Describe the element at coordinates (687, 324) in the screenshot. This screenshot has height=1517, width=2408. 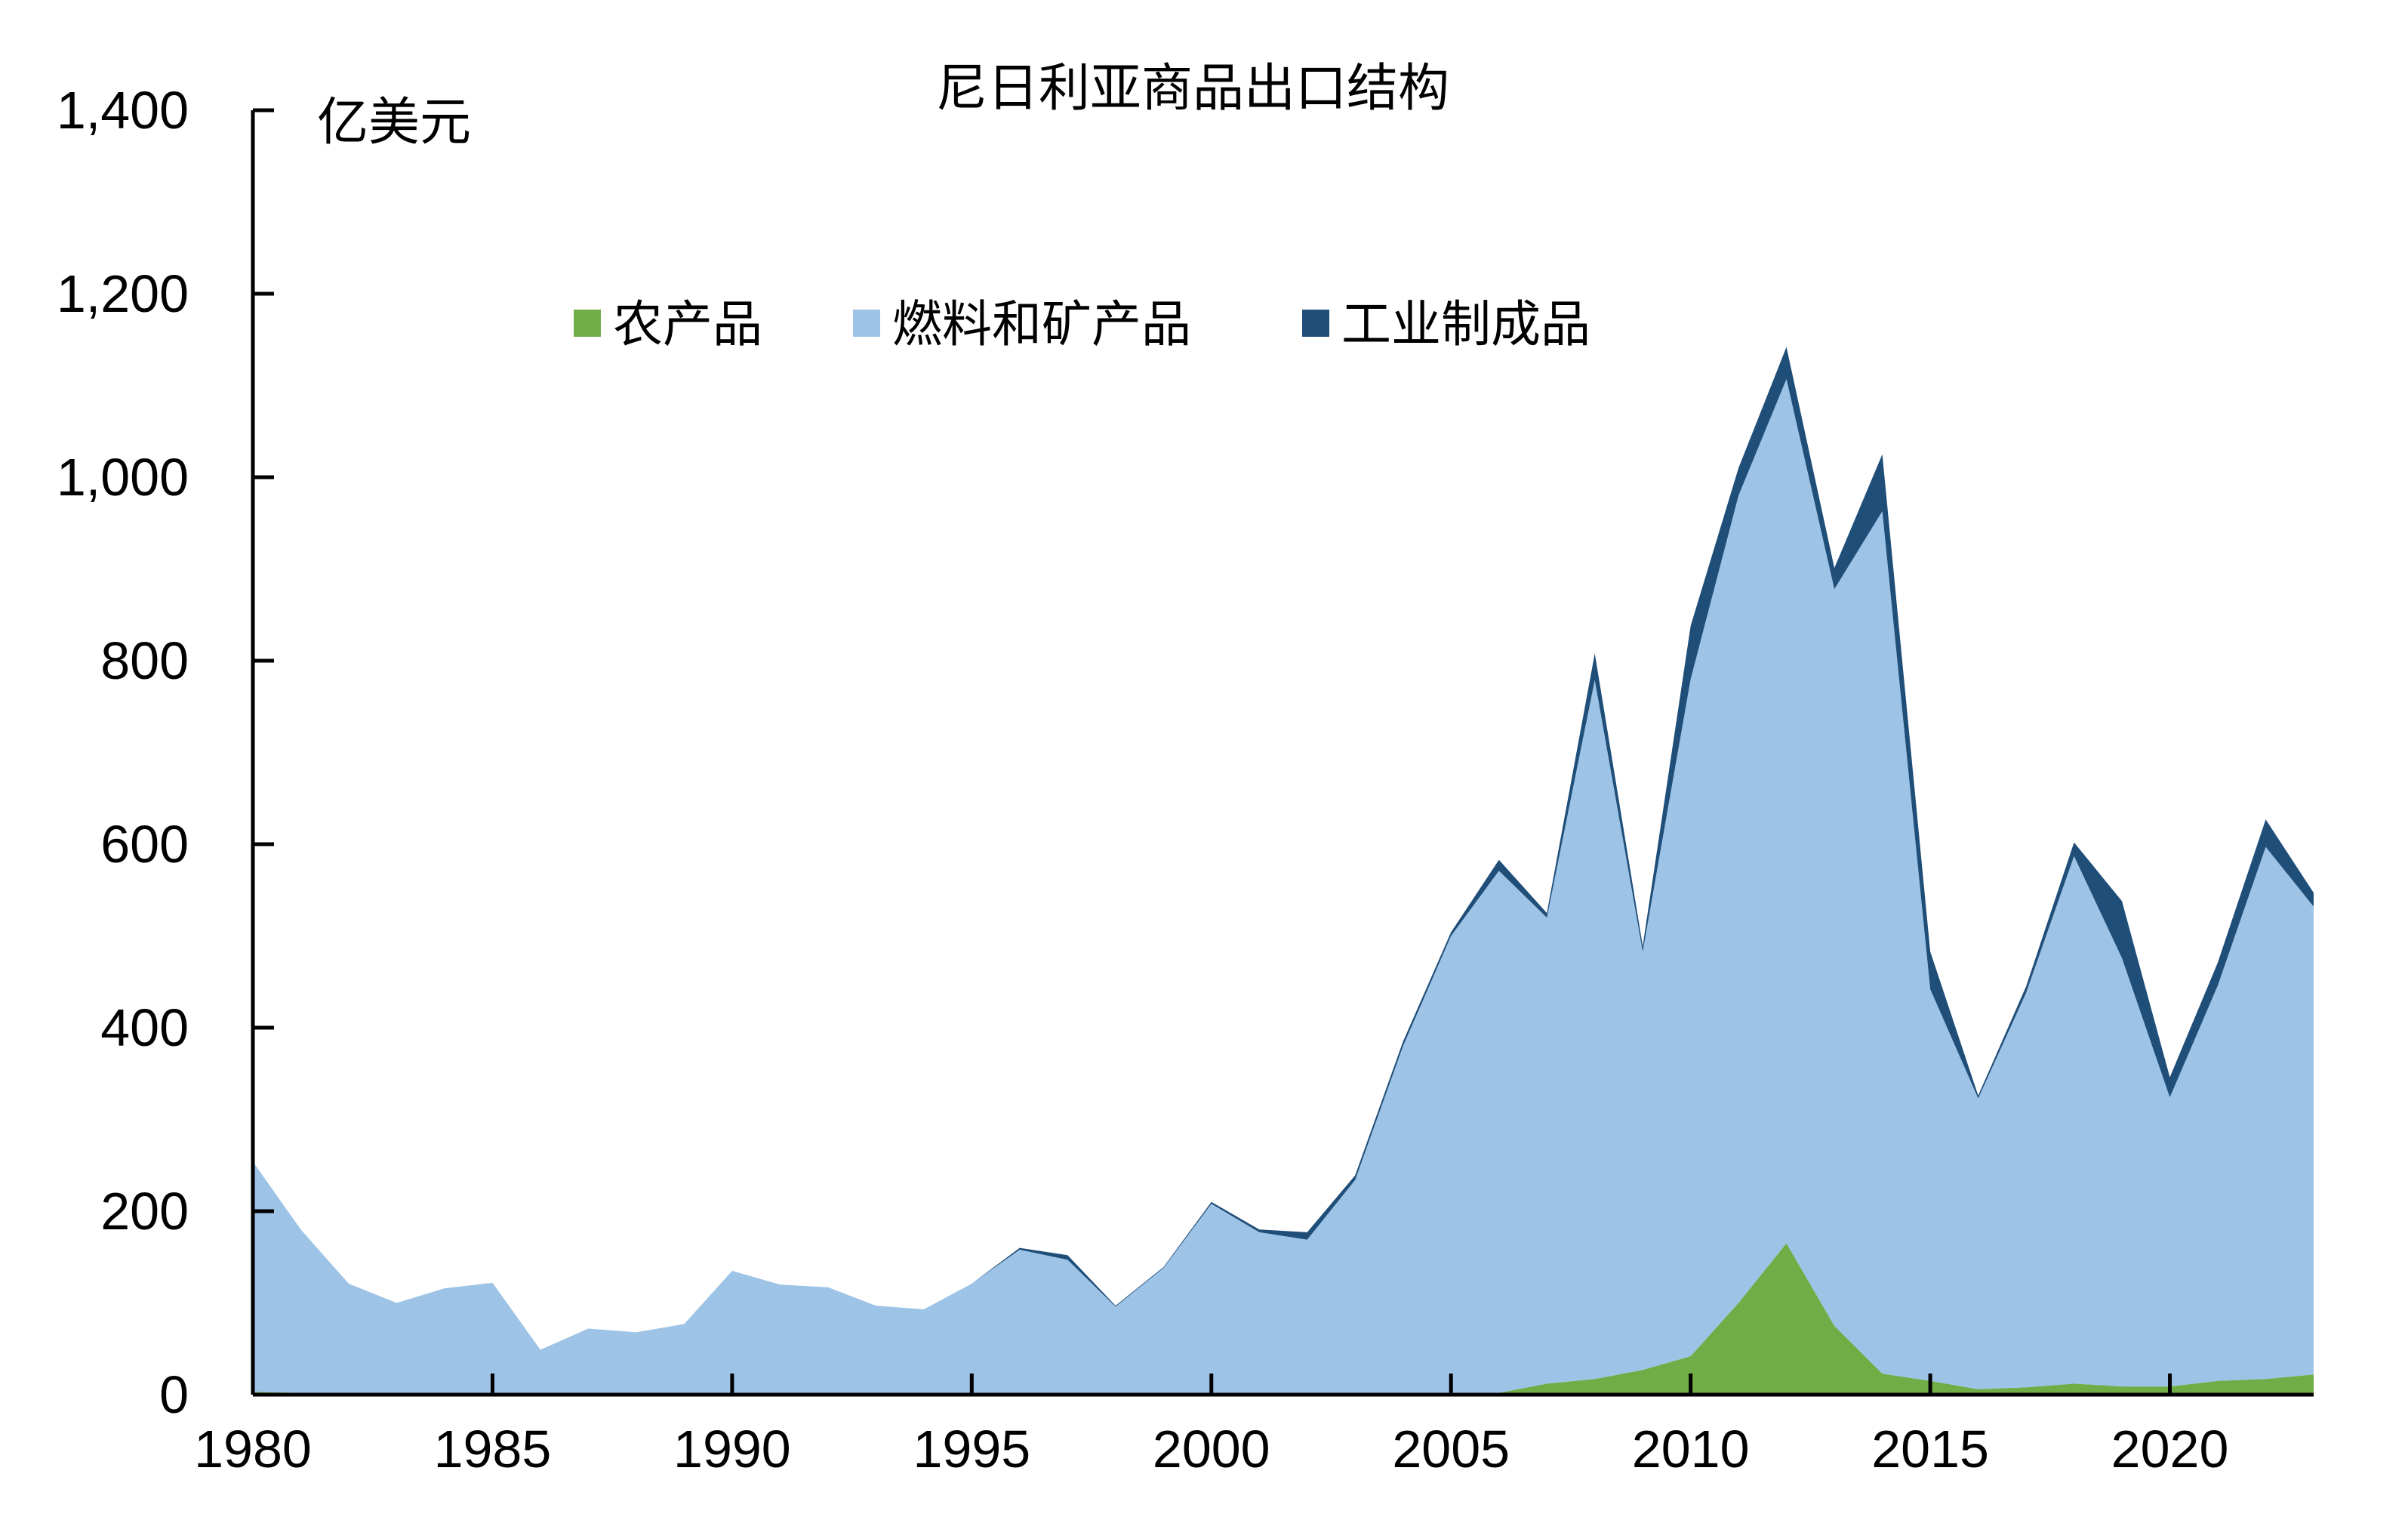
I see `legend-label-0: 农产品` at that location.